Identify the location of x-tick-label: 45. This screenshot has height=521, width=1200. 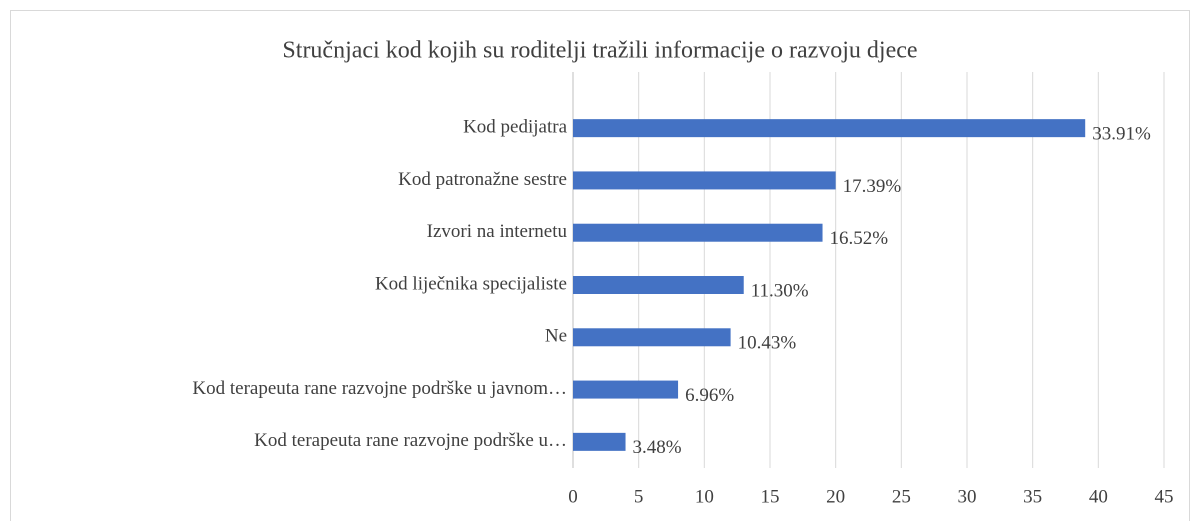
(1164, 496).